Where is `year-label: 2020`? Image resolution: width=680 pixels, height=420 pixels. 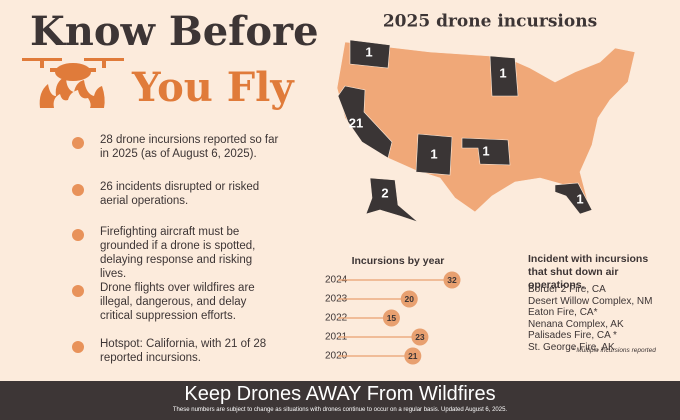
year-label: 2020 is located at coordinates (336, 356).